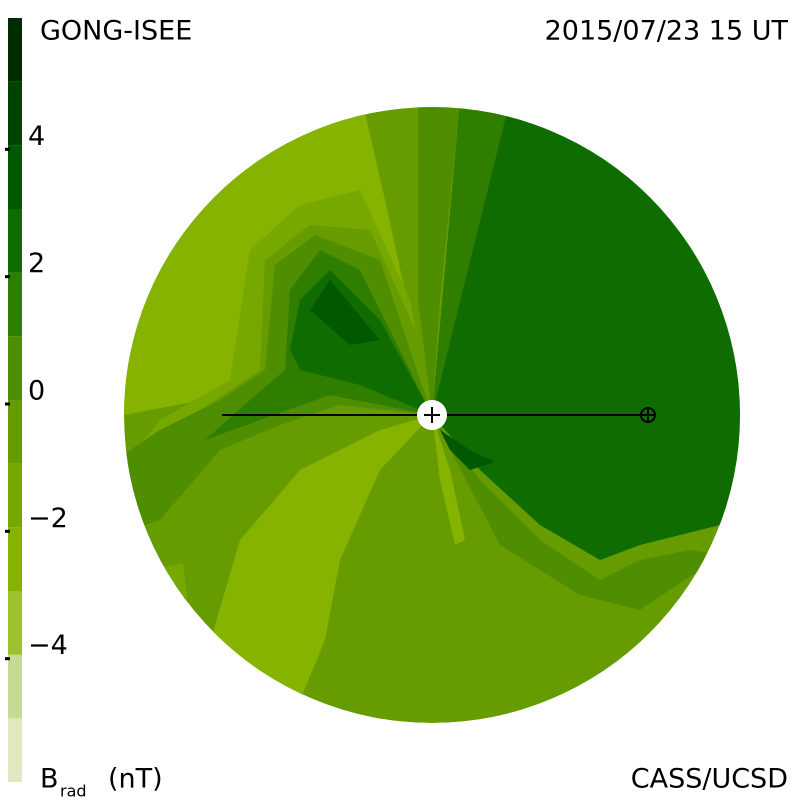 This screenshot has height=804, width=800. Describe the element at coordinates (48, 518) in the screenshot. I see `colorbar-tick-label: −2` at that location.